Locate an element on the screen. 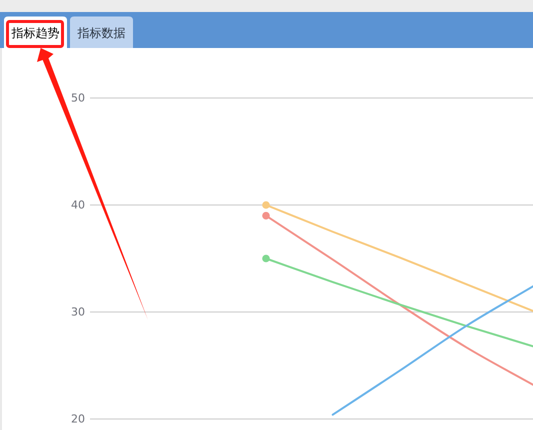 This screenshot has height=430, width=533. y-tick-label: 20 is located at coordinates (78, 419).